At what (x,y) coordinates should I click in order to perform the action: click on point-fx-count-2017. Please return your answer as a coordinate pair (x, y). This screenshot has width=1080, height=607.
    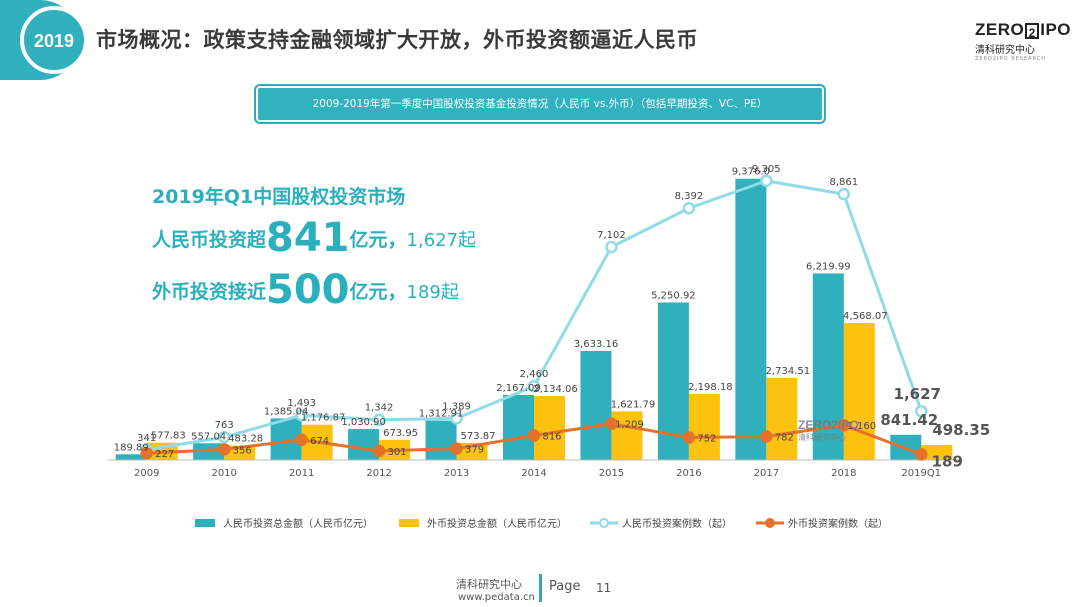
    Looking at the image, I should click on (766, 436).